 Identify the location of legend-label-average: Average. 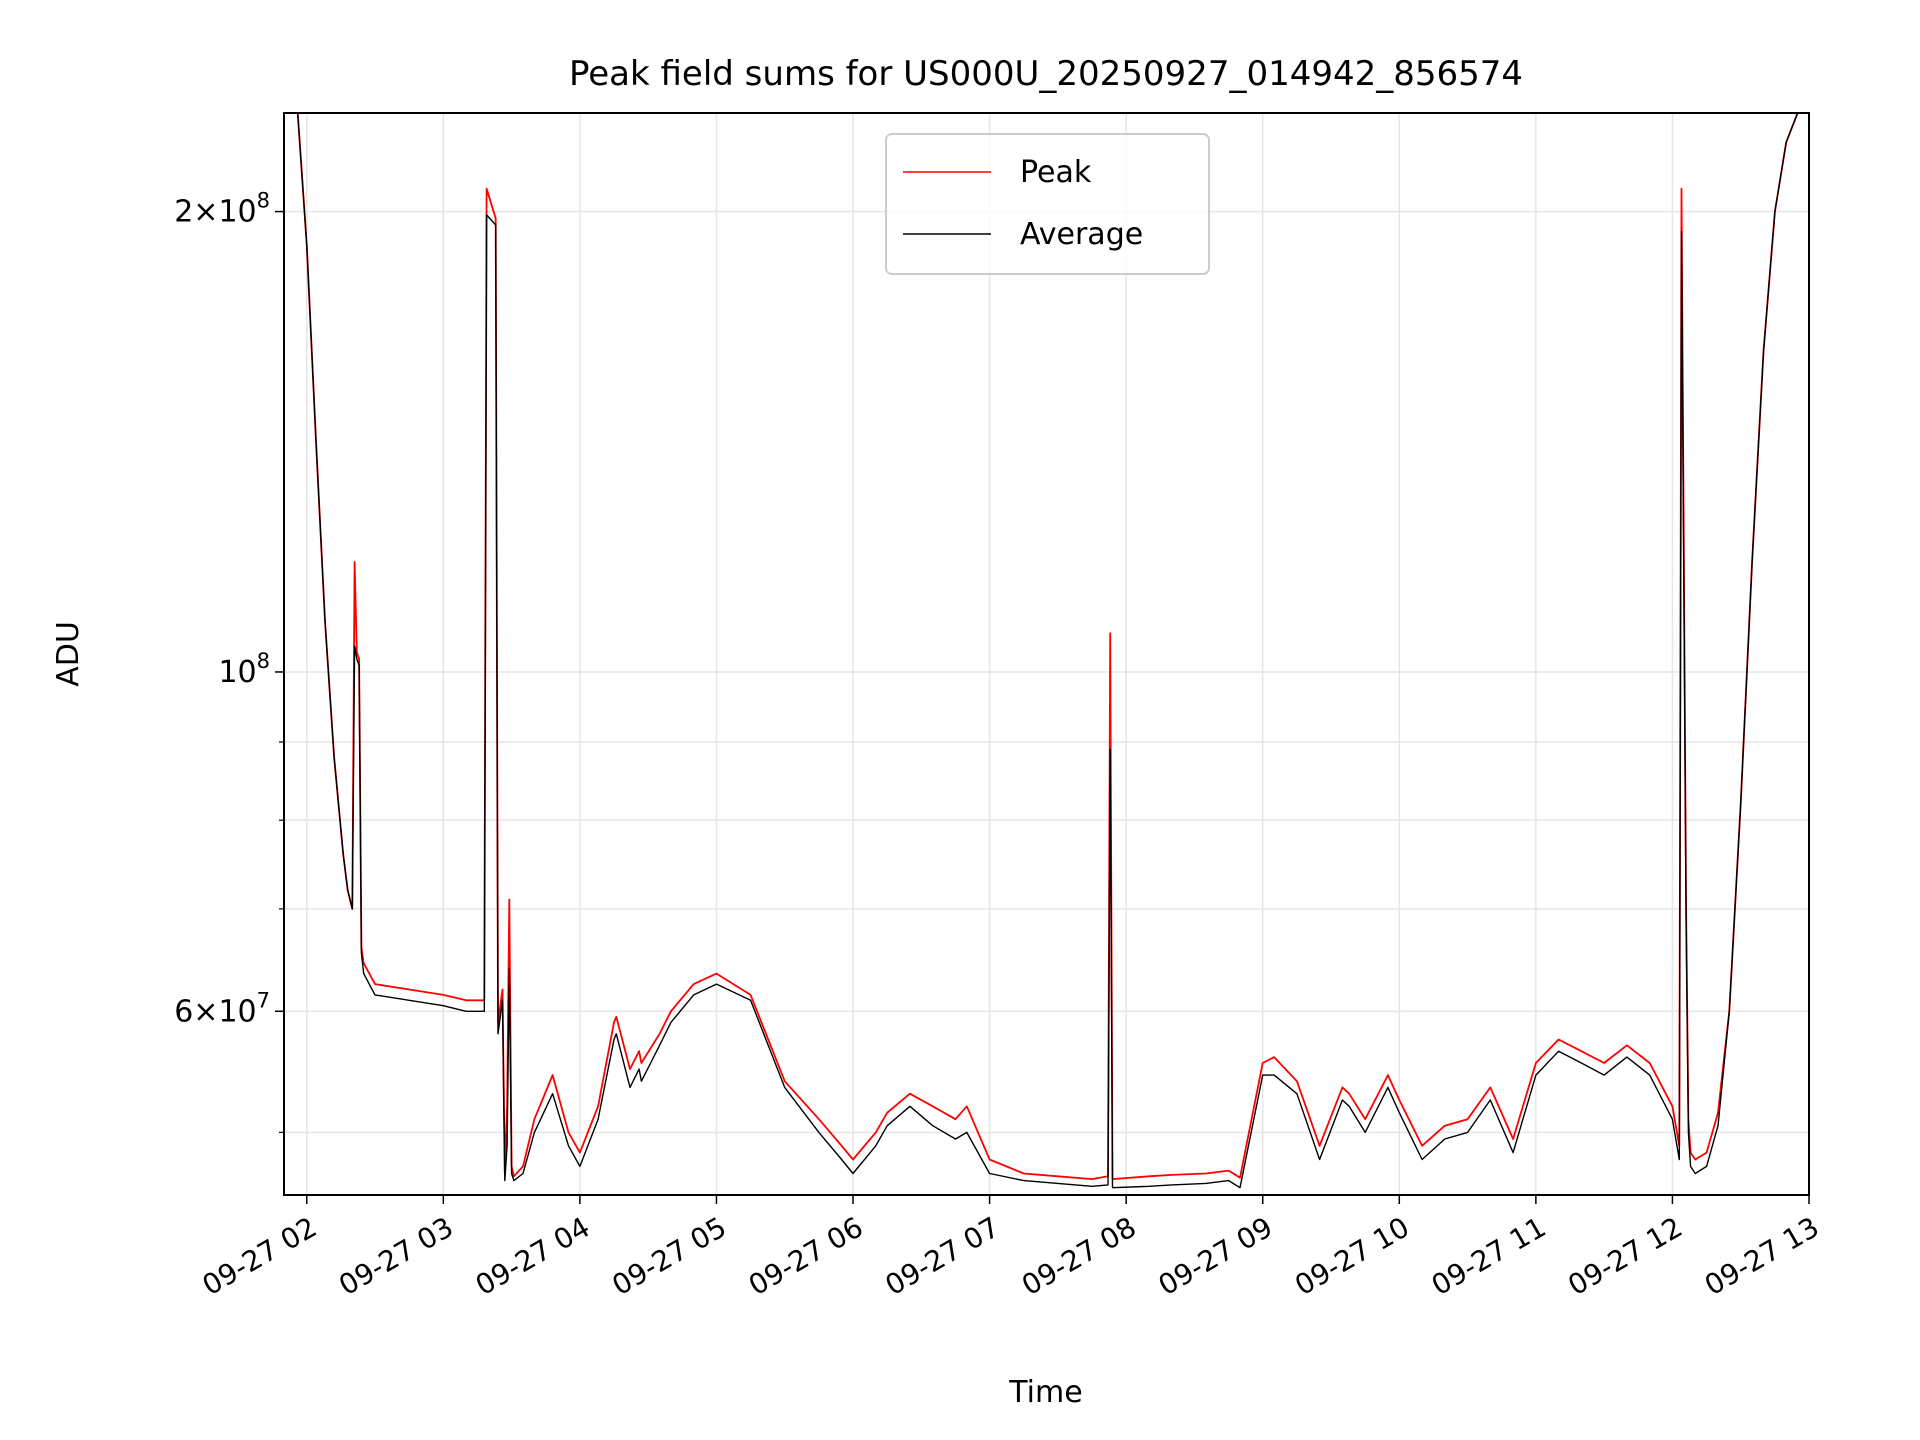
(1081, 234).